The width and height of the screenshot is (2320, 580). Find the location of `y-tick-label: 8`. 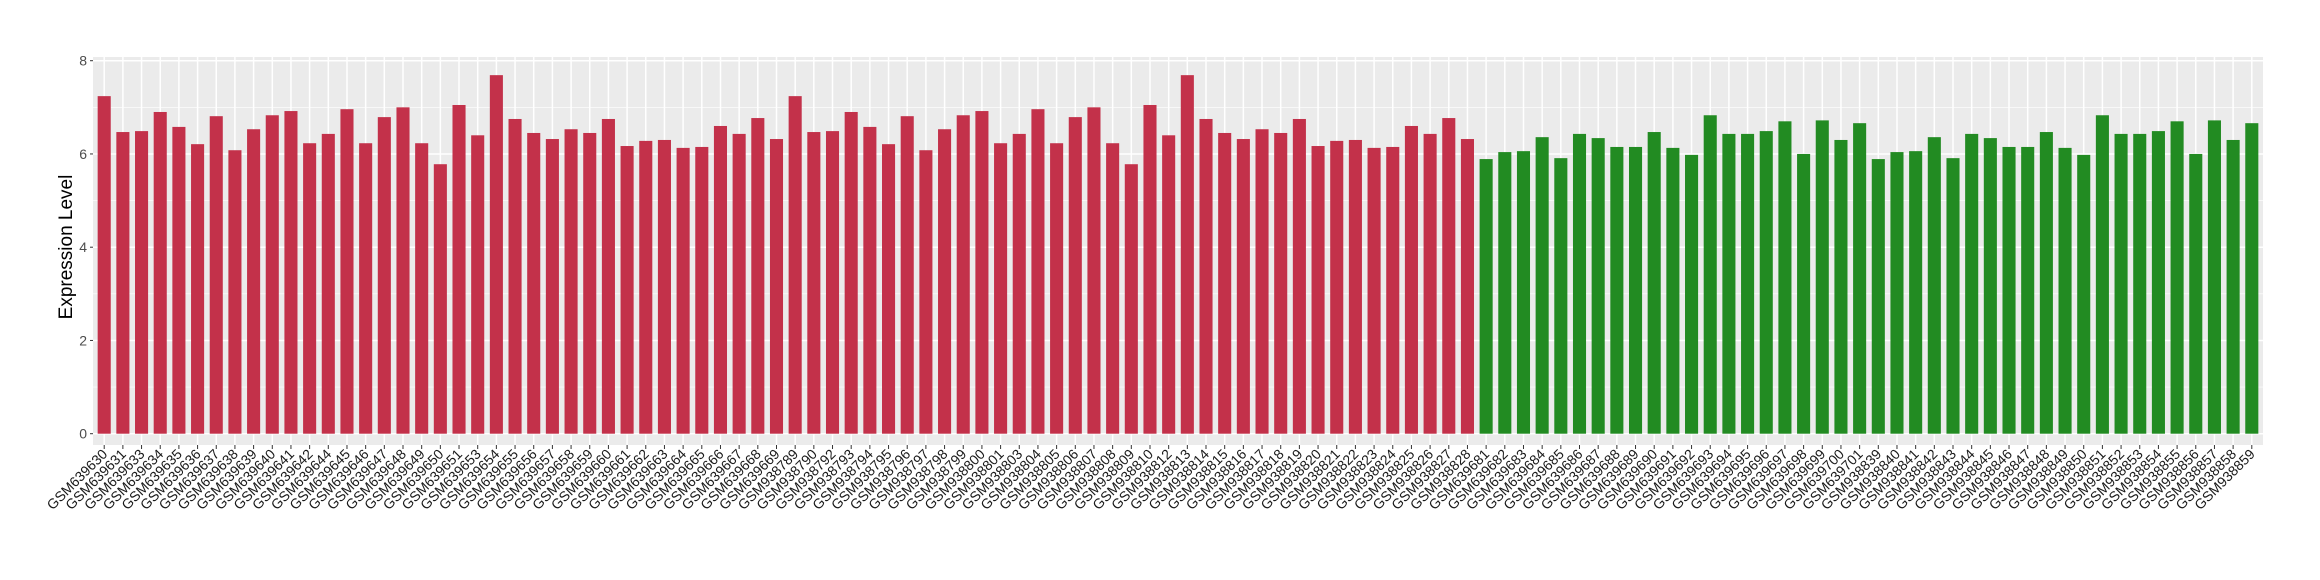

y-tick-label: 8 is located at coordinates (83, 61).